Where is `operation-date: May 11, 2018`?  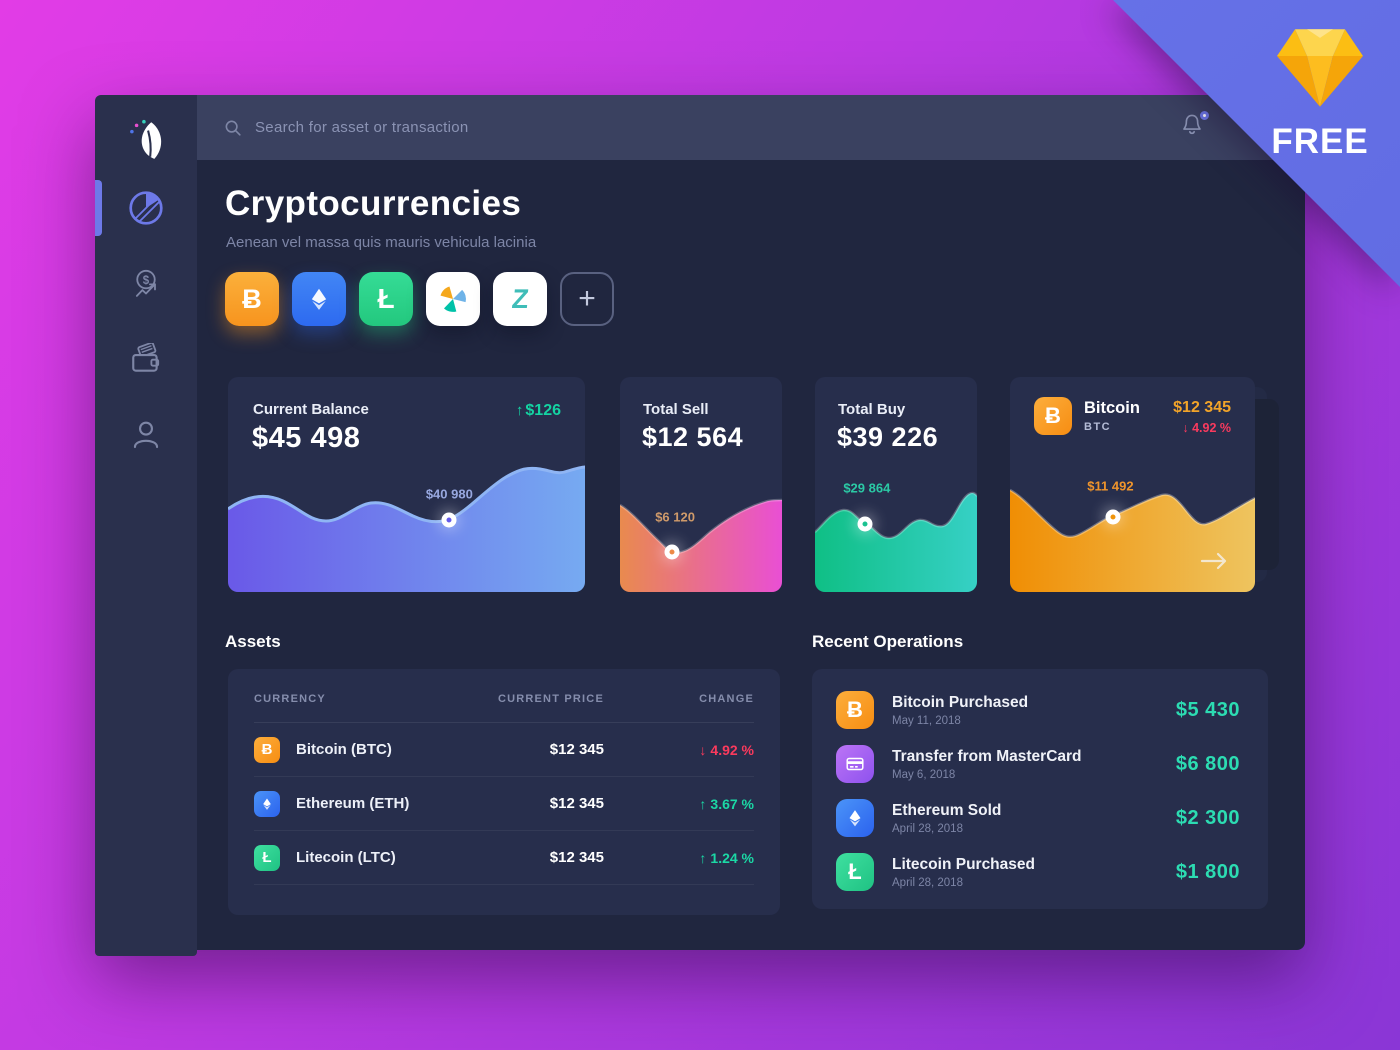 operation-date: May 11, 2018 is located at coordinates (926, 720).